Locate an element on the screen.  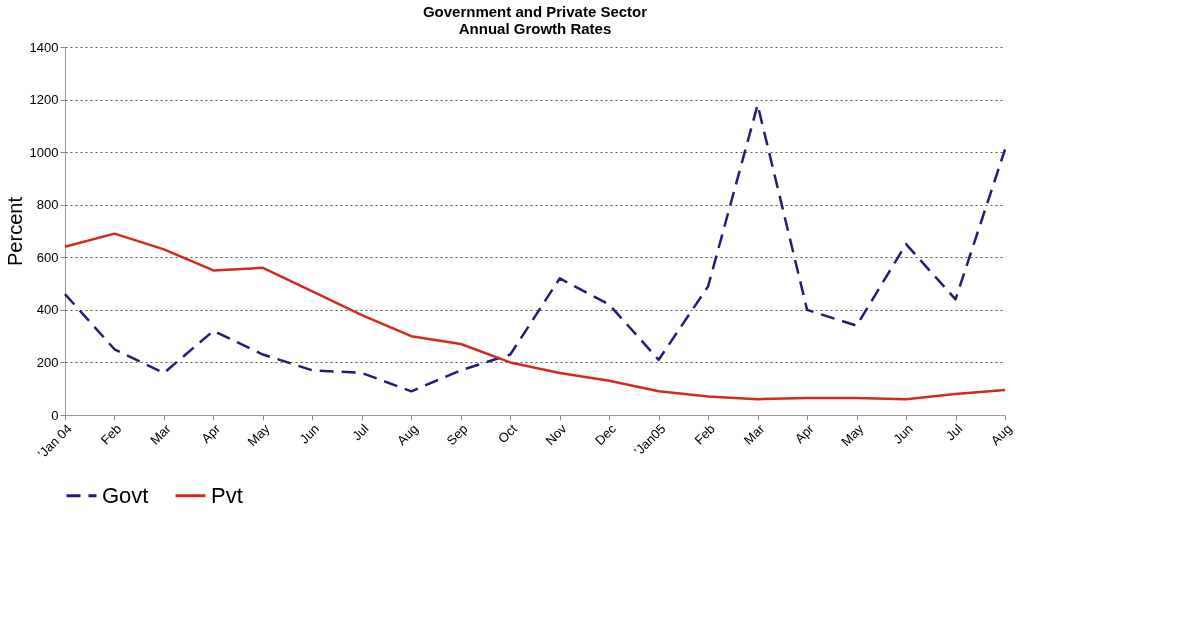
y-tick-label: 1200 is located at coordinates (44, 100).